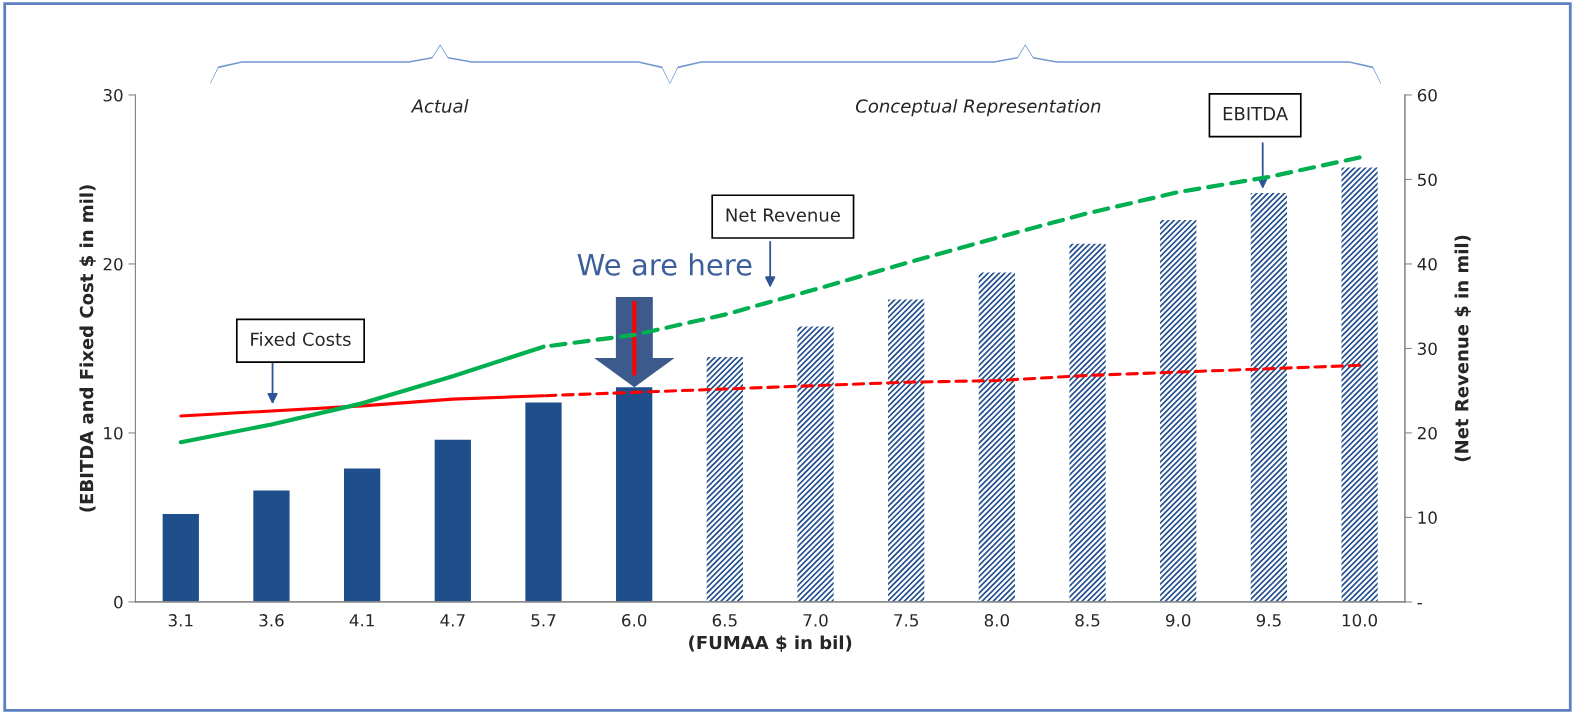  Describe the element at coordinates (1178, 620) in the screenshot. I see `x-tick-label: 9.0` at that location.